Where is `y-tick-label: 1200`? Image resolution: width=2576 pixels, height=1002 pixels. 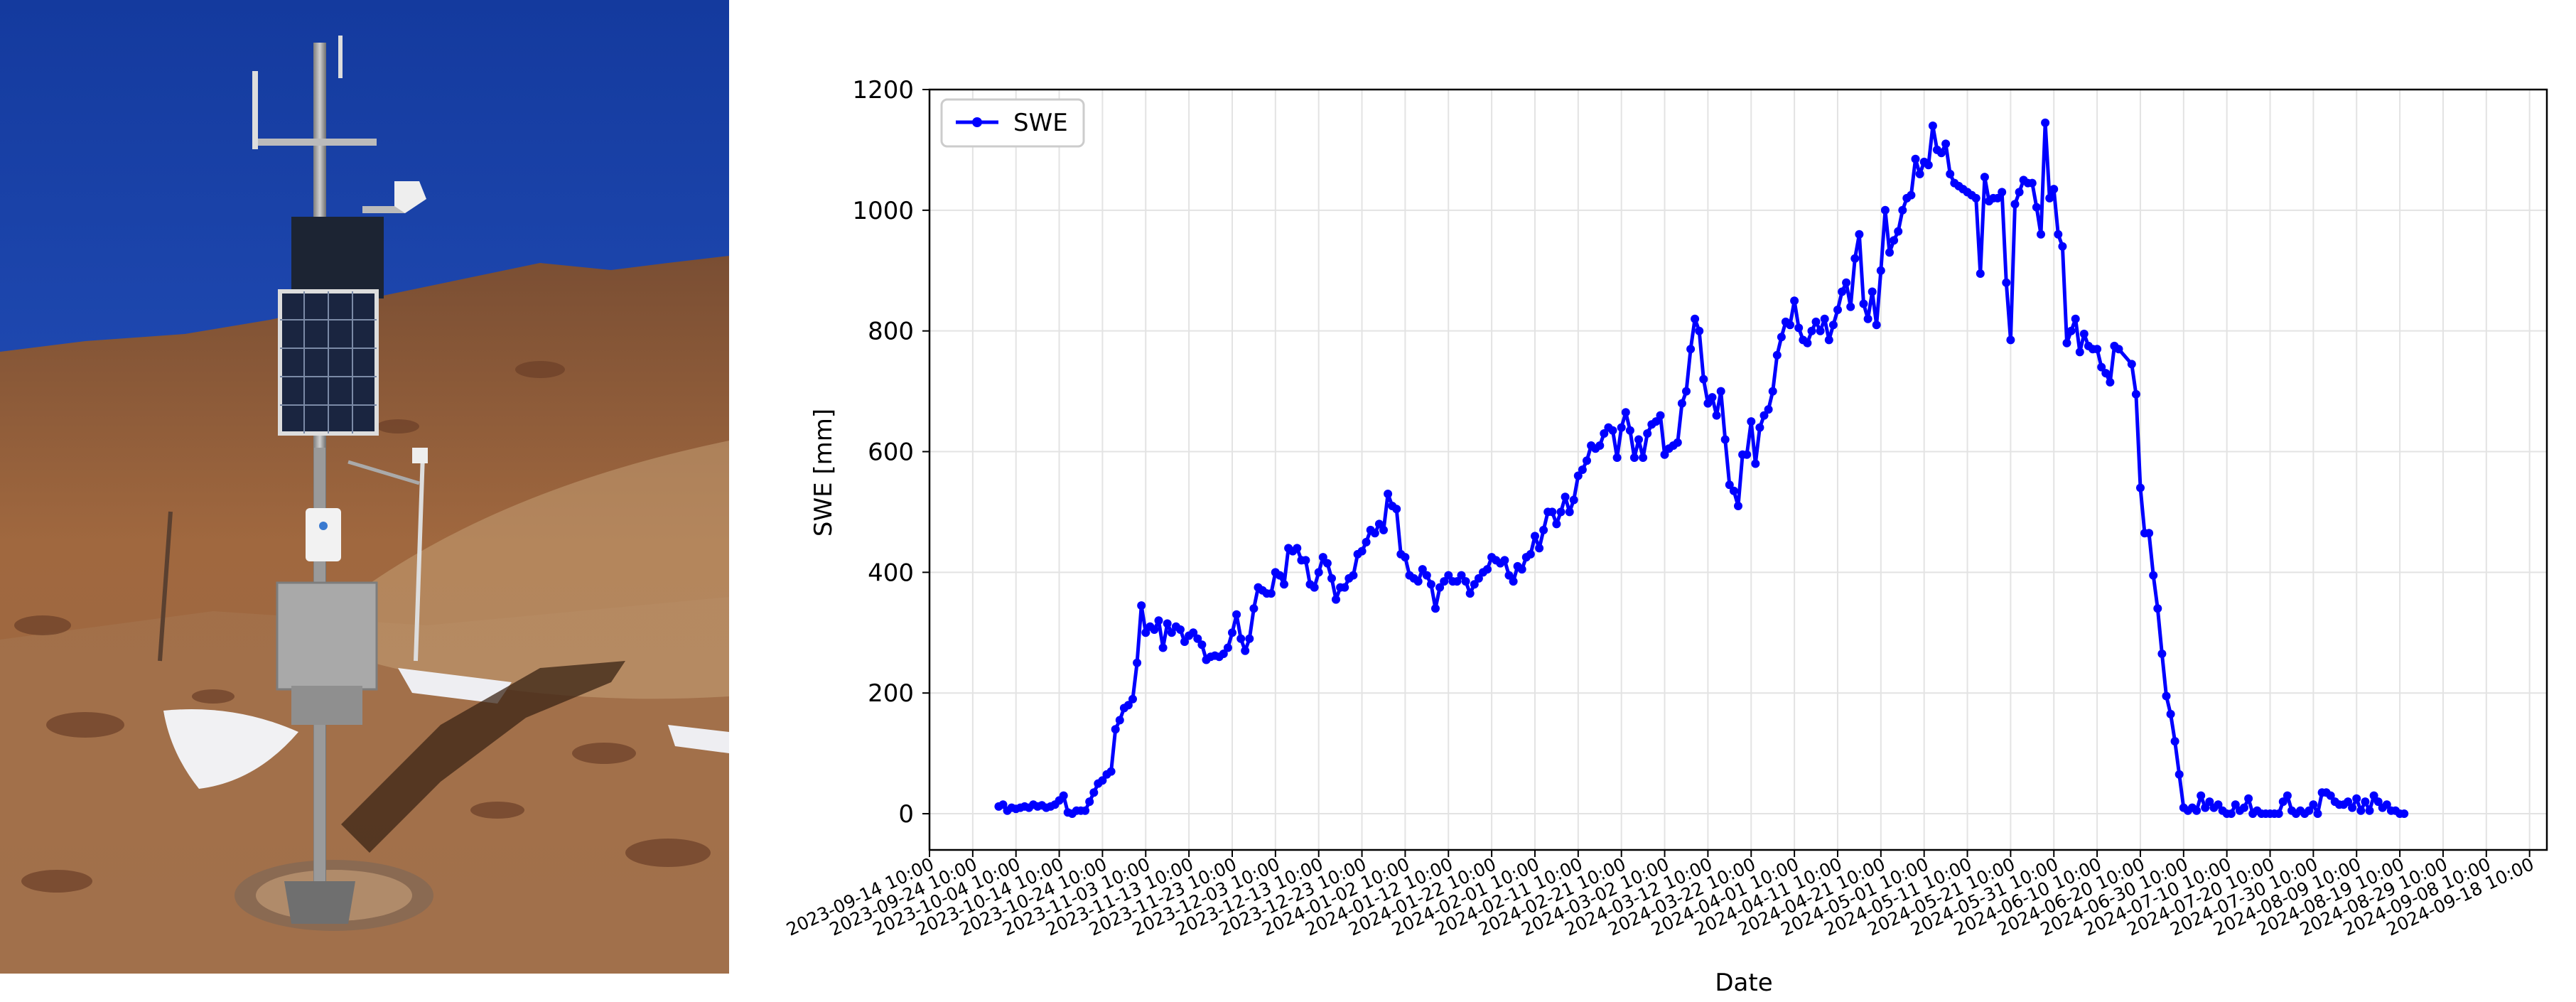
y-tick-label: 1200 is located at coordinates (883, 90).